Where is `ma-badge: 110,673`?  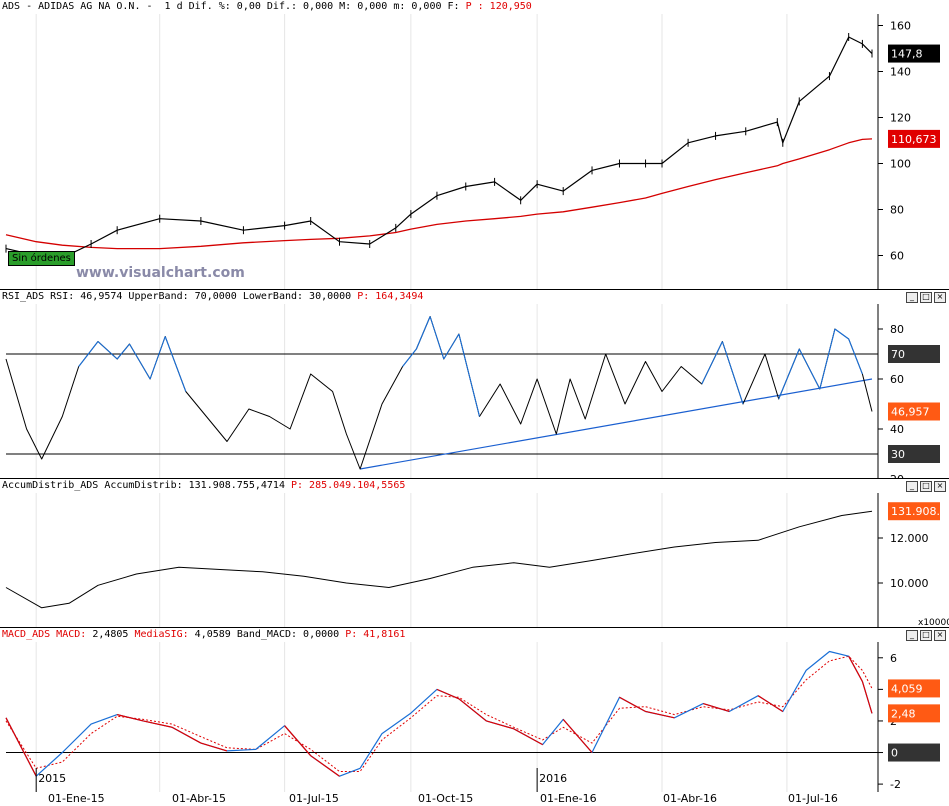 ma-badge: 110,673 is located at coordinates (914, 139).